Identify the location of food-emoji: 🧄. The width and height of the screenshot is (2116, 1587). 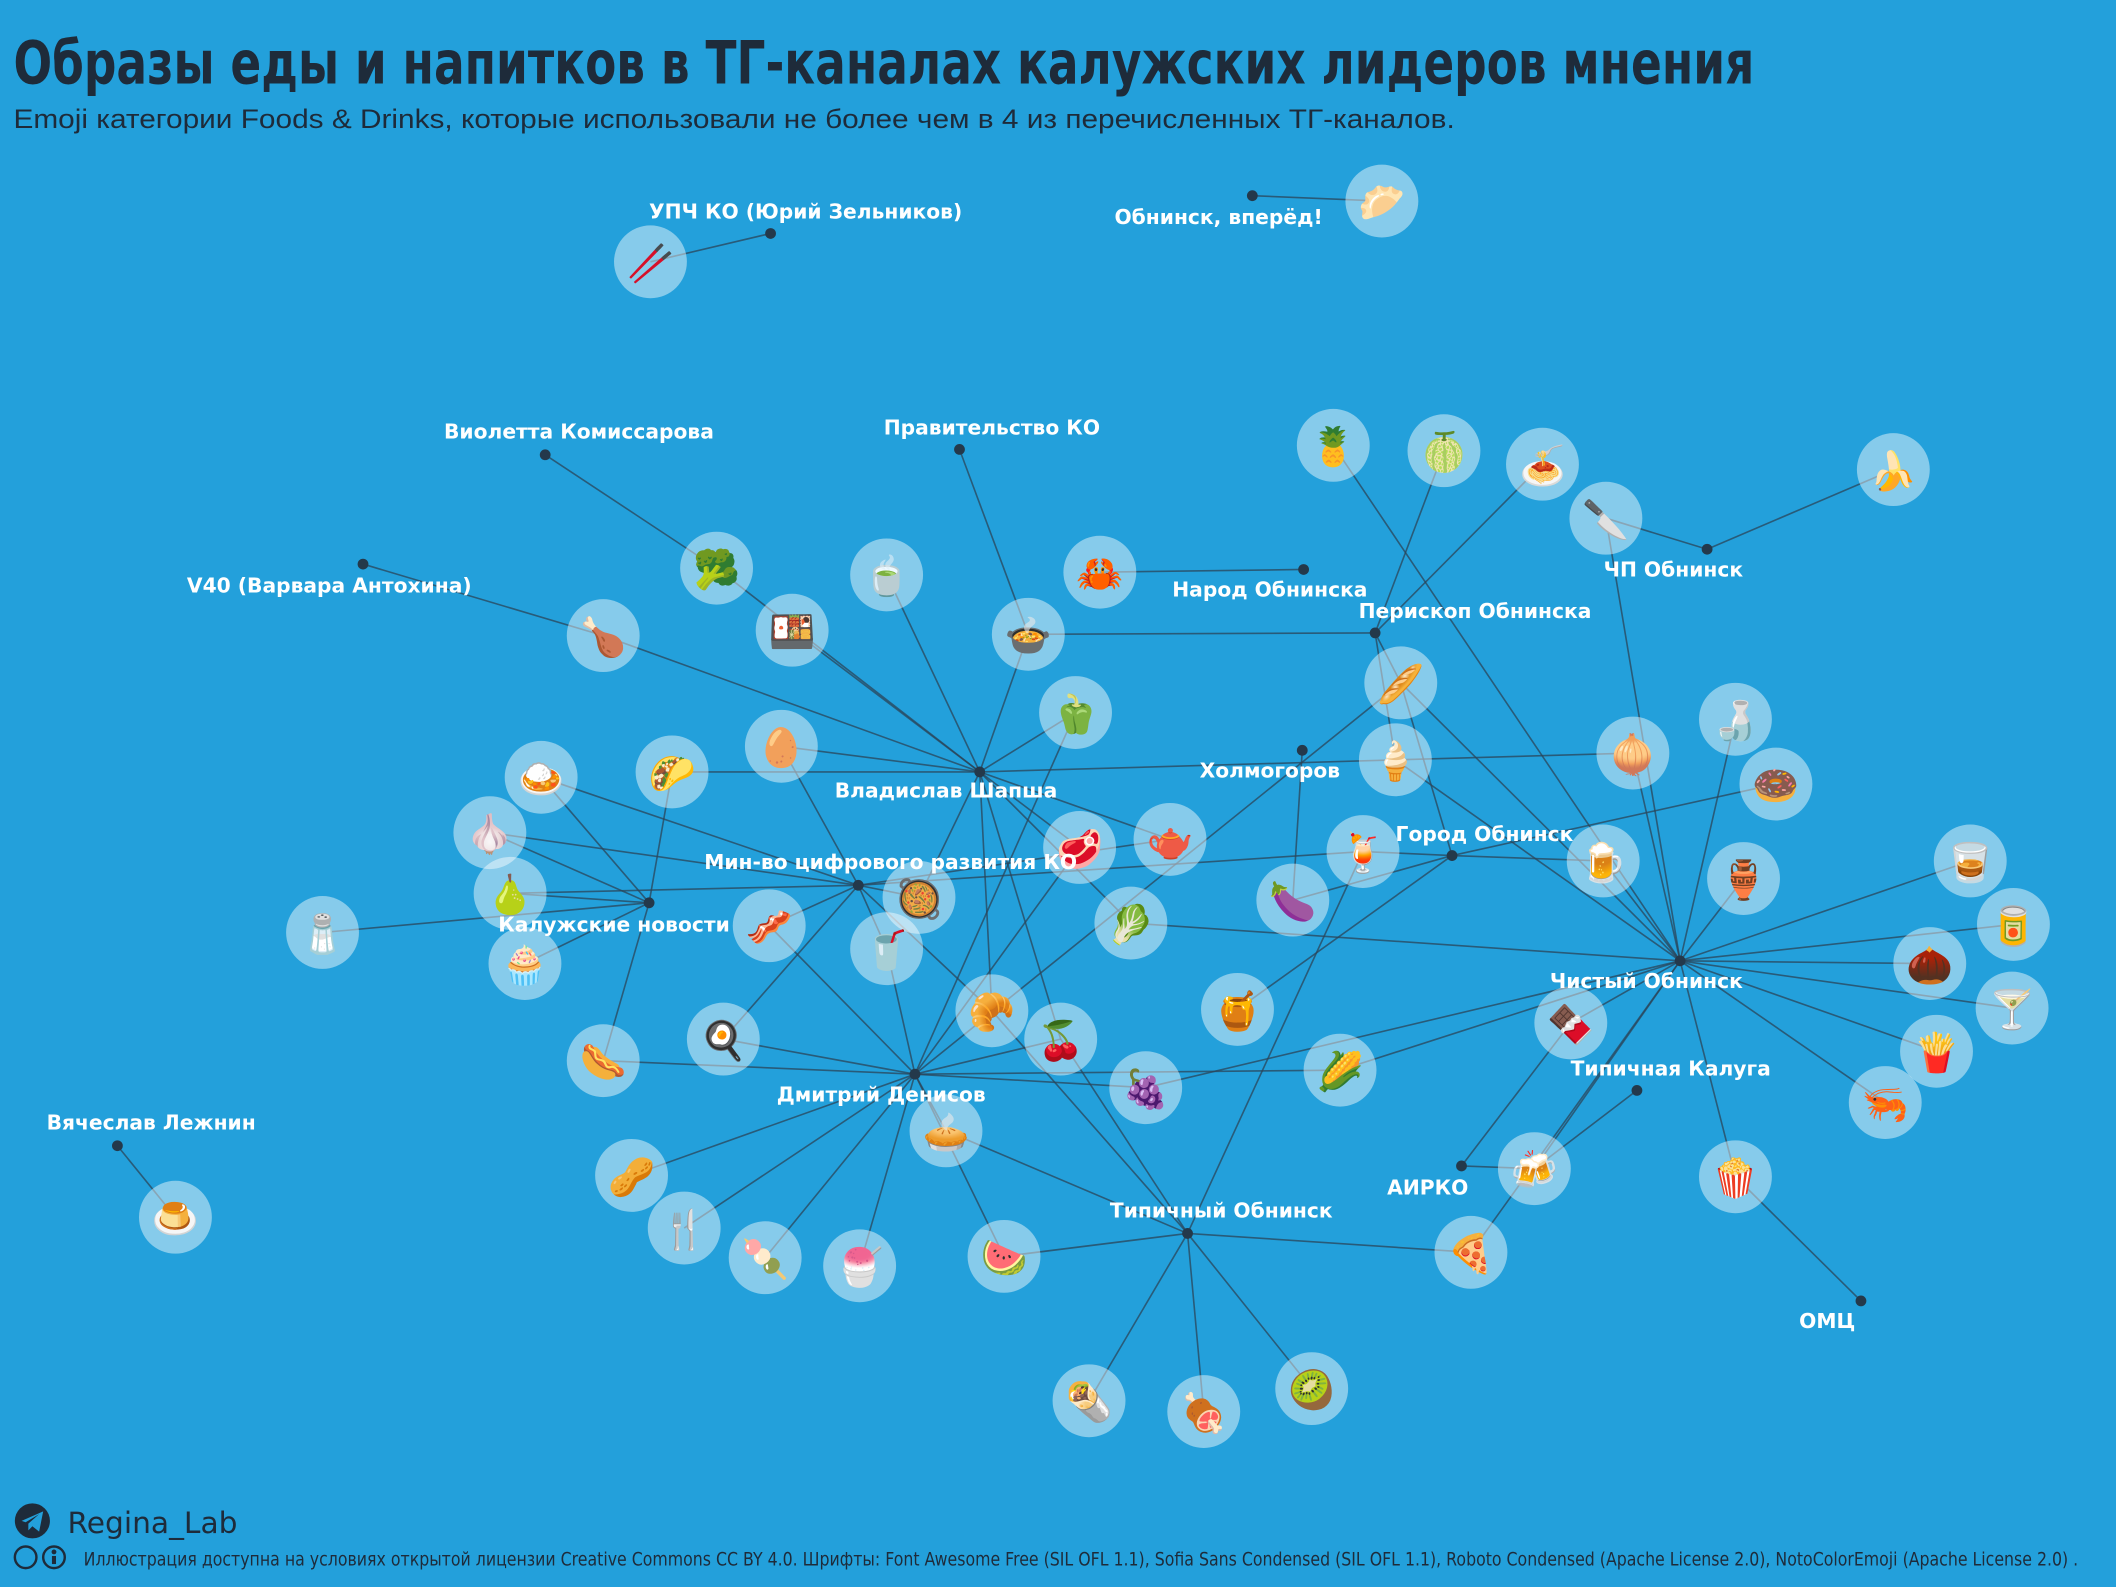
(489, 834).